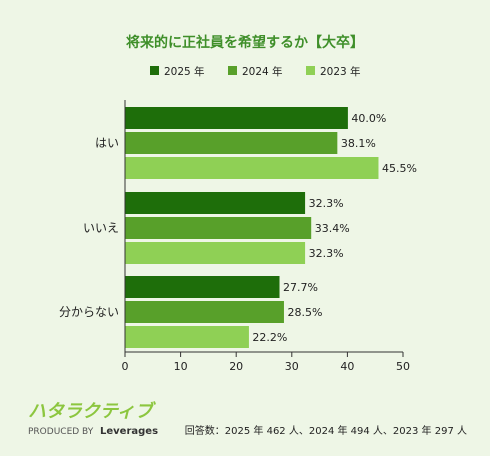 This screenshot has height=456, width=490. What do you see at coordinates (358, 143) in the screenshot?
I see `data-label: 38.1%` at bounding box center [358, 143].